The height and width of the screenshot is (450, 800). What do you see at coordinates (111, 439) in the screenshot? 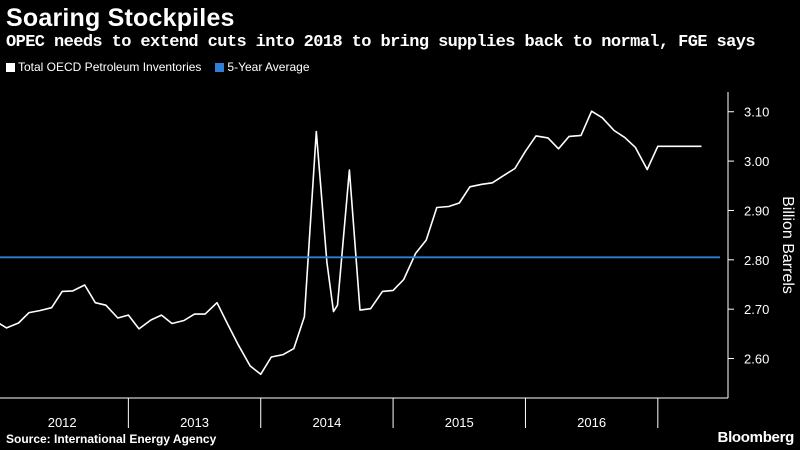
I see `source-note: Source: International Energy Agency` at bounding box center [111, 439].